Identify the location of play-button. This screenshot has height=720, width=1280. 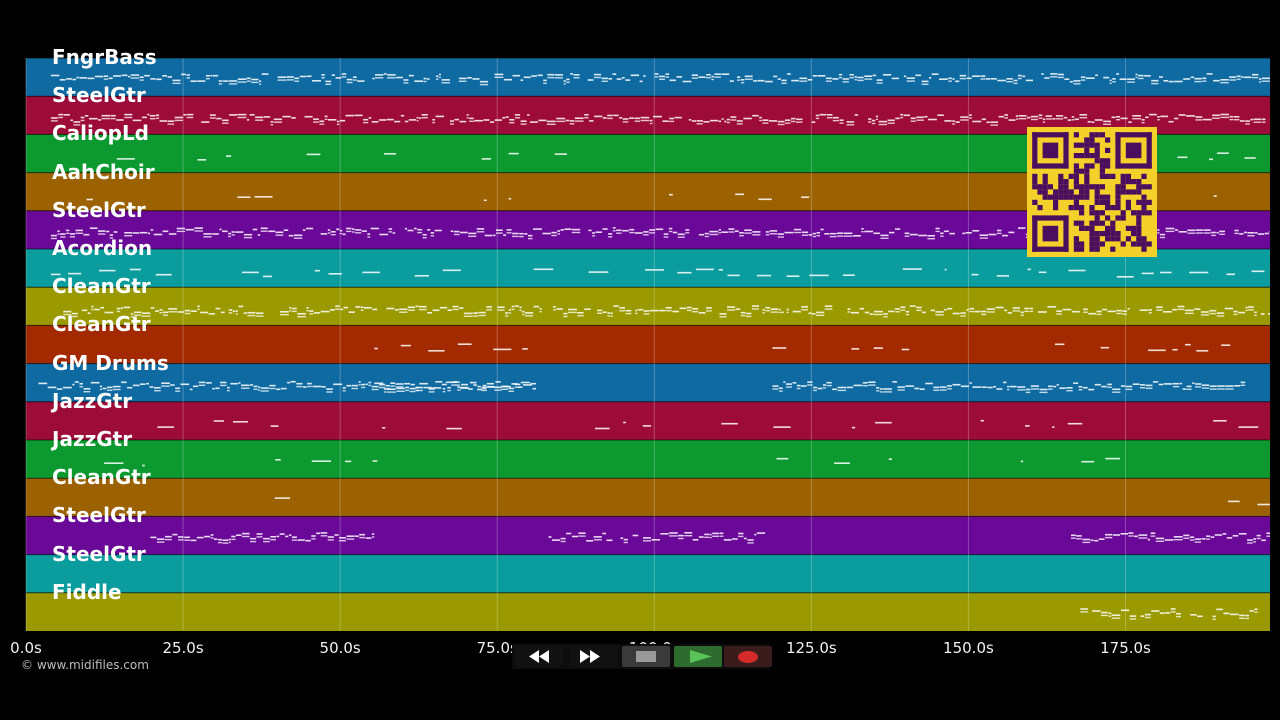
(698, 656).